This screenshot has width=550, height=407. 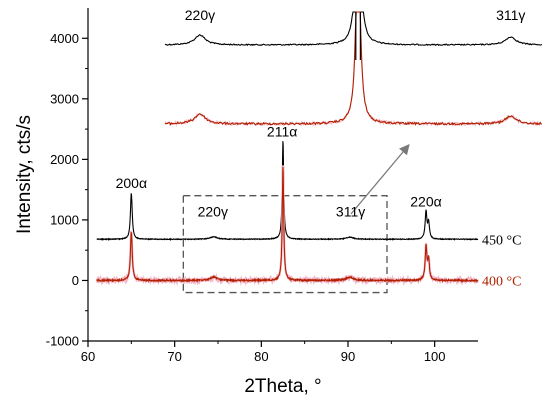 What do you see at coordinates (75, 280) in the screenshot?
I see `y-tick-label-0: 0` at bounding box center [75, 280].